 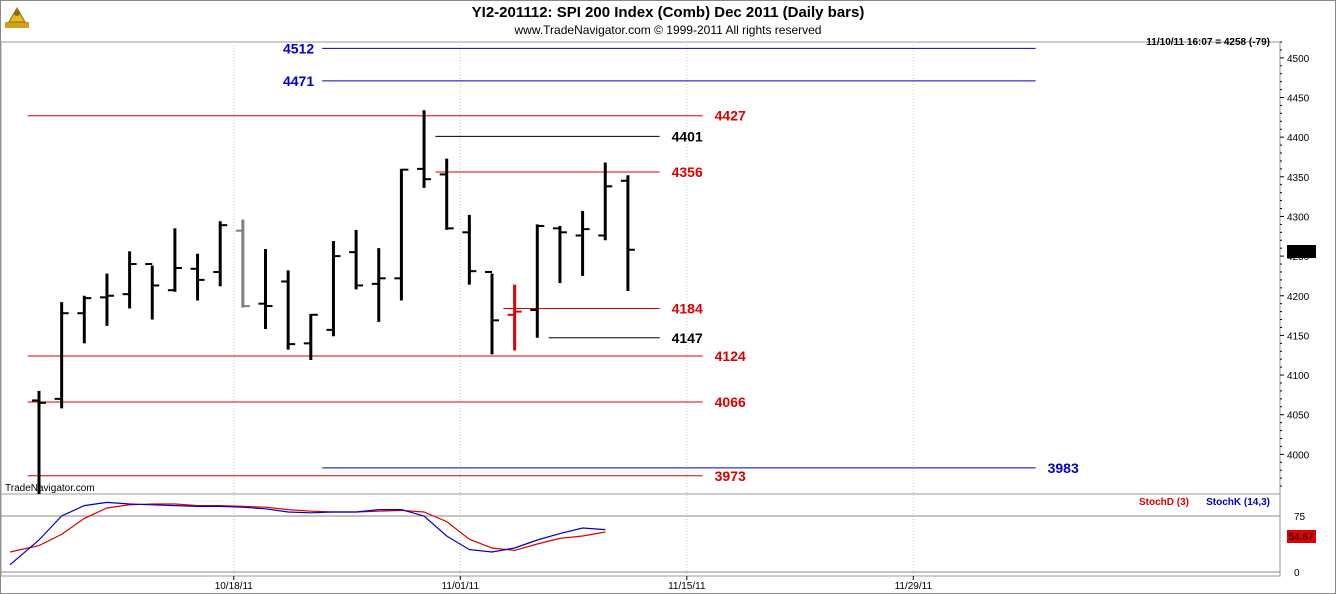 I want to click on y-tick-label: 4100, so click(x=1298, y=376).